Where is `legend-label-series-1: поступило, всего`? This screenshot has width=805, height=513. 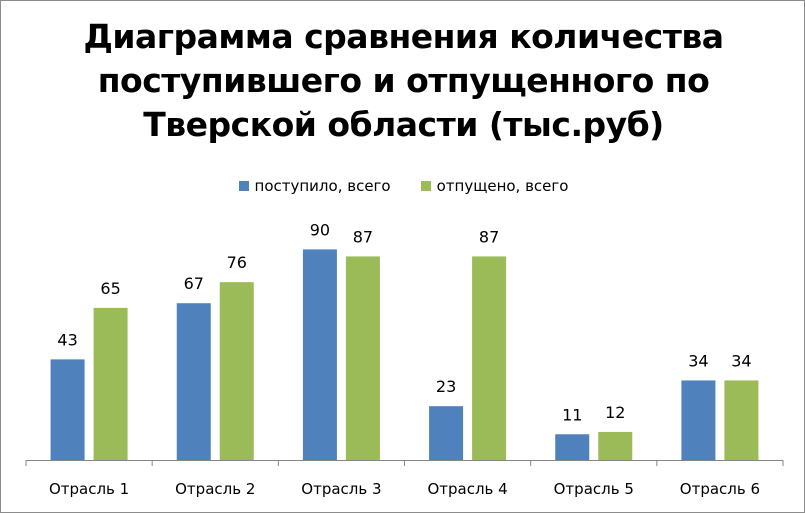
legend-label-series-1: поступило, всего is located at coordinates (322, 186).